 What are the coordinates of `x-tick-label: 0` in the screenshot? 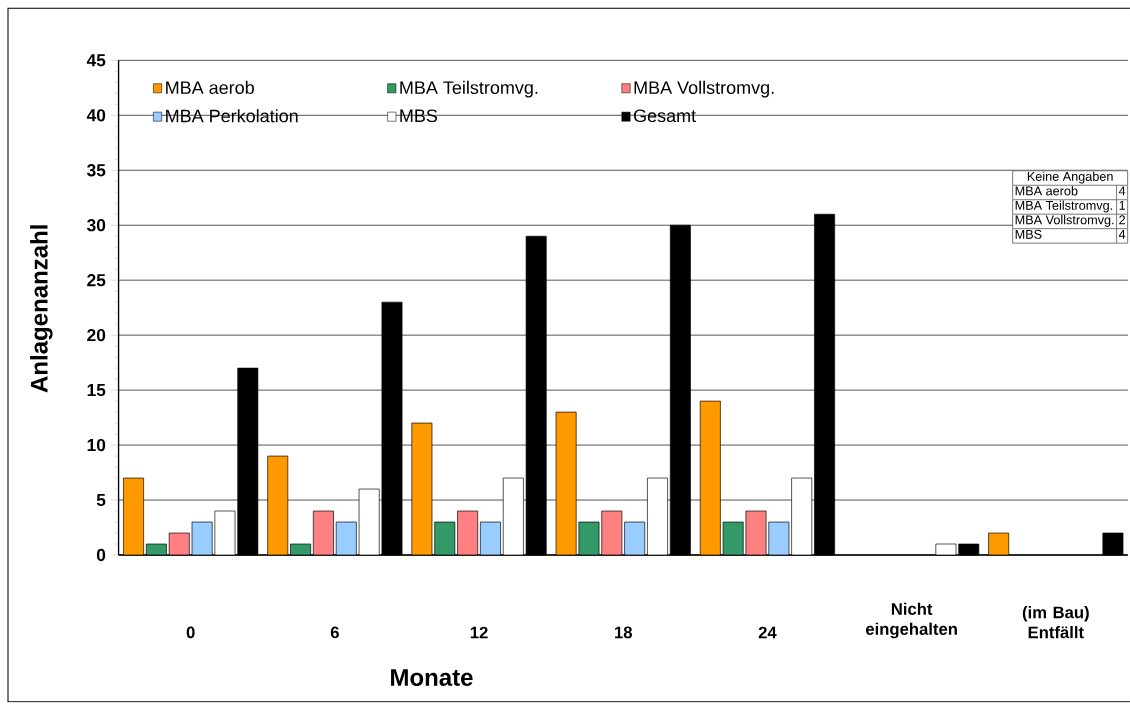 It's located at (190, 632).